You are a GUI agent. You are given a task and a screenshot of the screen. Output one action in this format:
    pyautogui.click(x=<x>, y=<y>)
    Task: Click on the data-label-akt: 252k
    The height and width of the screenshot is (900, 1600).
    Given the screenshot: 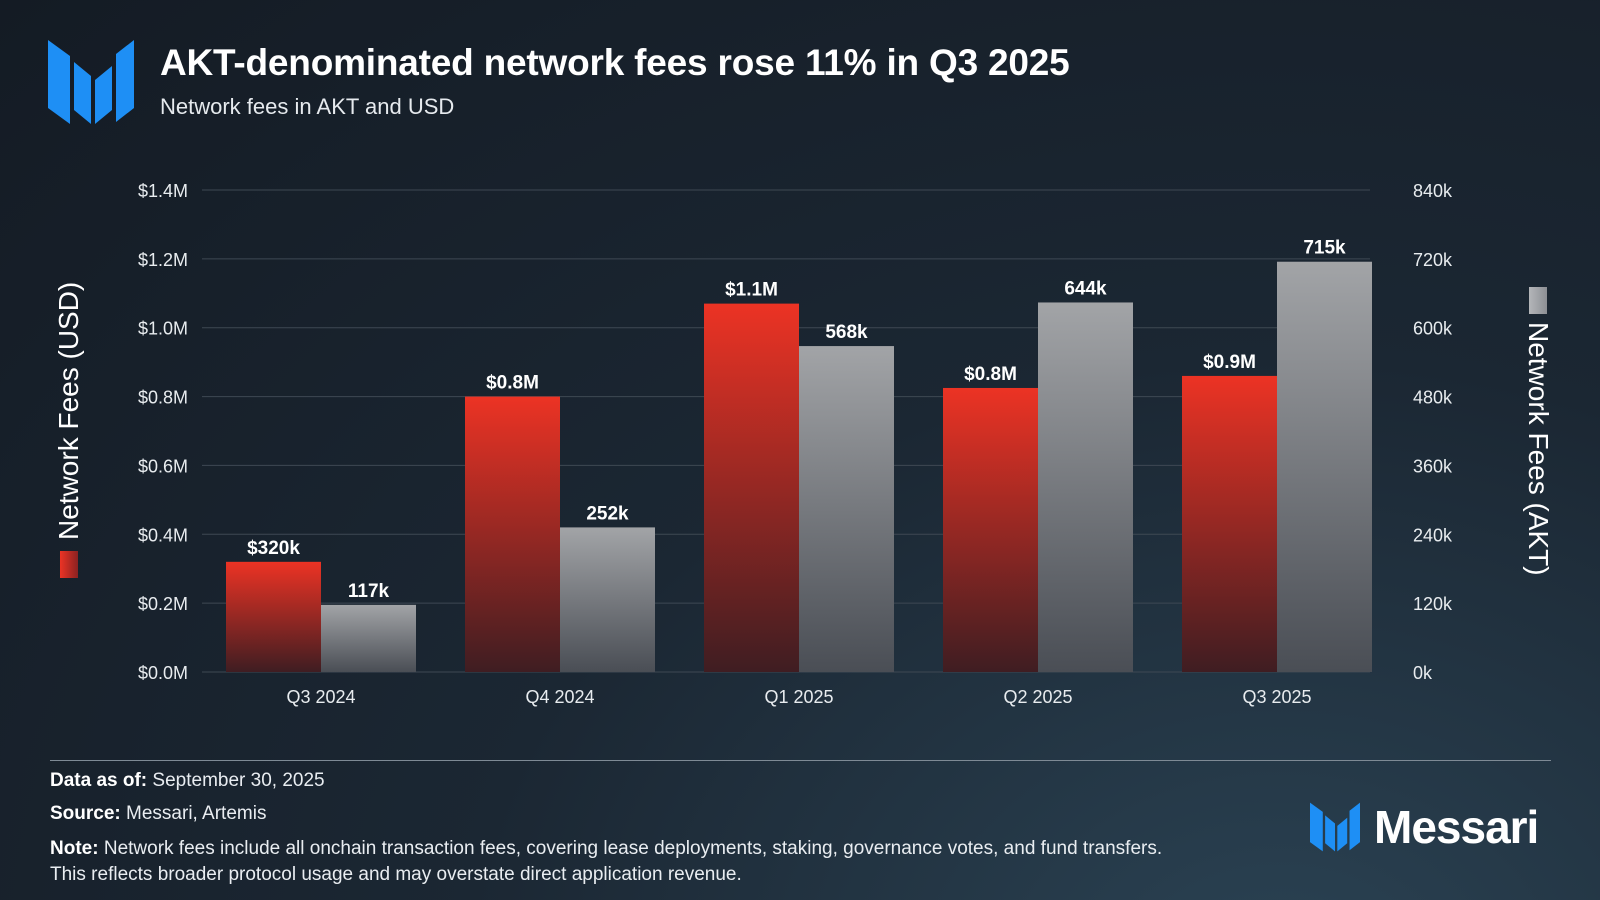 What is the action you would take?
    pyautogui.click(x=607, y=513)
    